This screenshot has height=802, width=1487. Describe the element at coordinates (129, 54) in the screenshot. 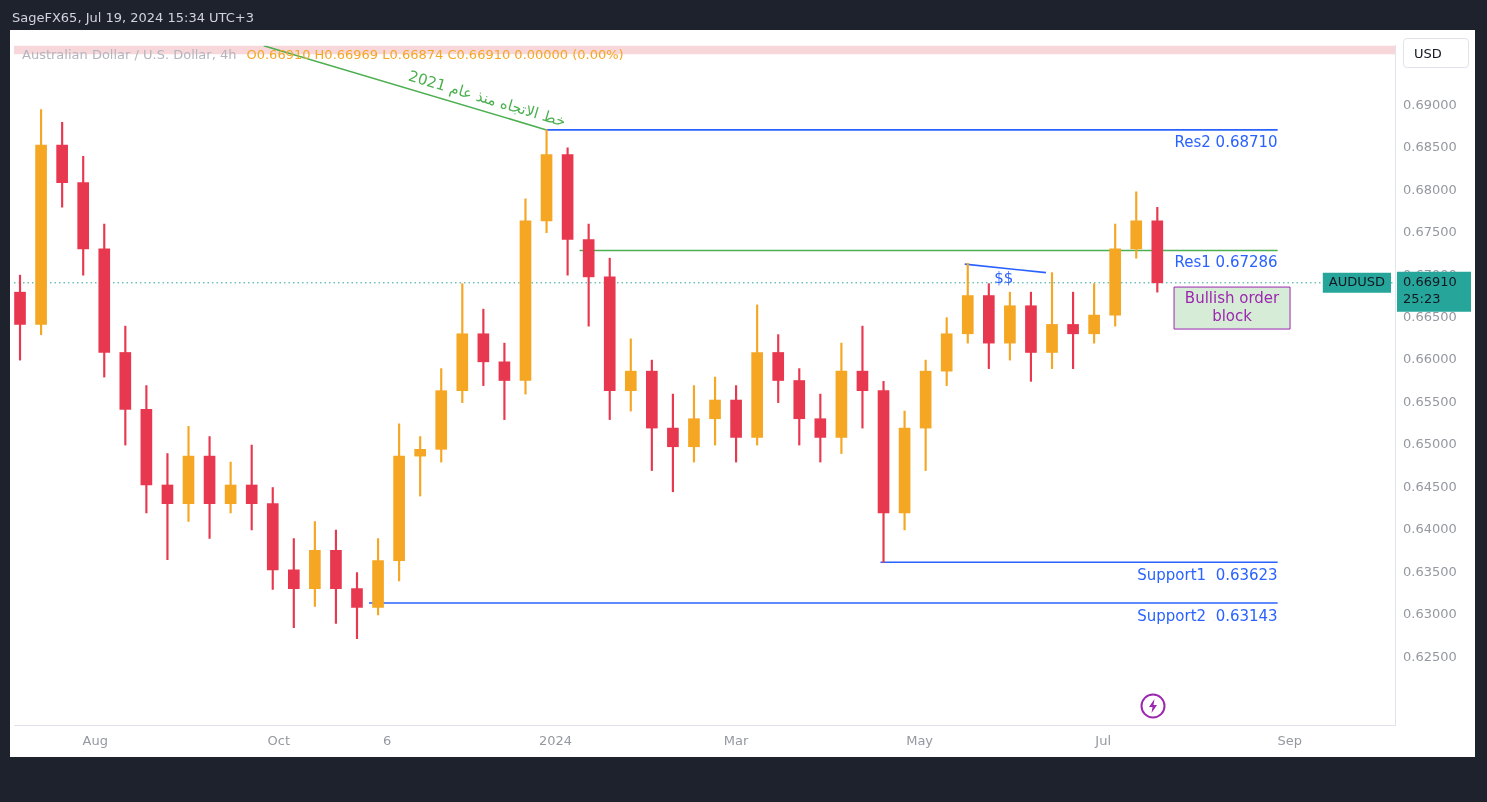

I see `chart-subtitle: Australian Dollar / U.S. Dollar, 4h` at that location.